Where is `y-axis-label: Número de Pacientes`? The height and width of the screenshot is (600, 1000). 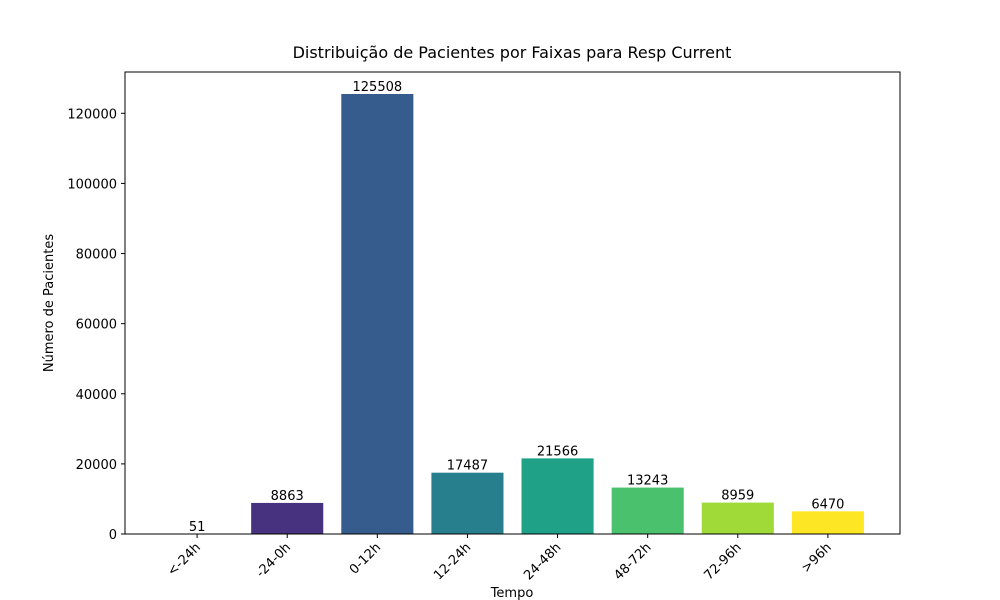 y-axis-label: Número de Pacientes is located at coordinates (49, 303).